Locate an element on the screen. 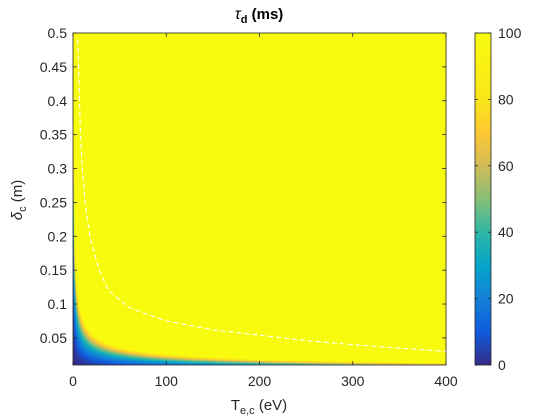  colorbar-tick-label: 100 is located at coordinates (510, 33).